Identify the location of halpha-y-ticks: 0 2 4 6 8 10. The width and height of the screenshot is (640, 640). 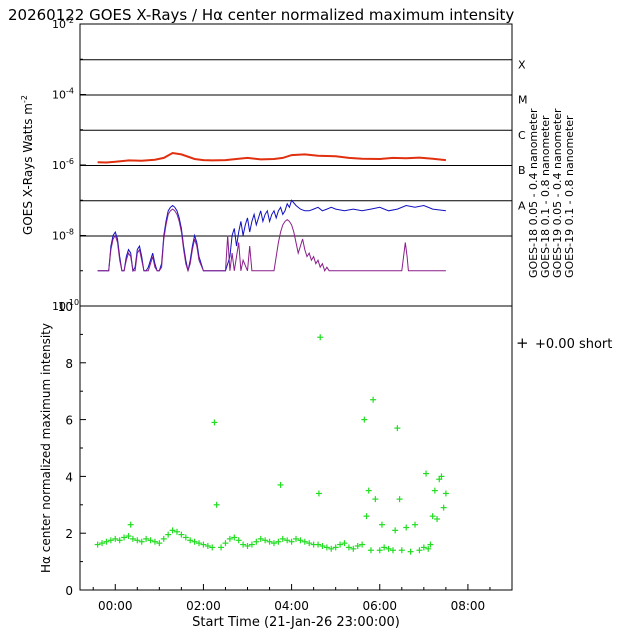
(72, 449).